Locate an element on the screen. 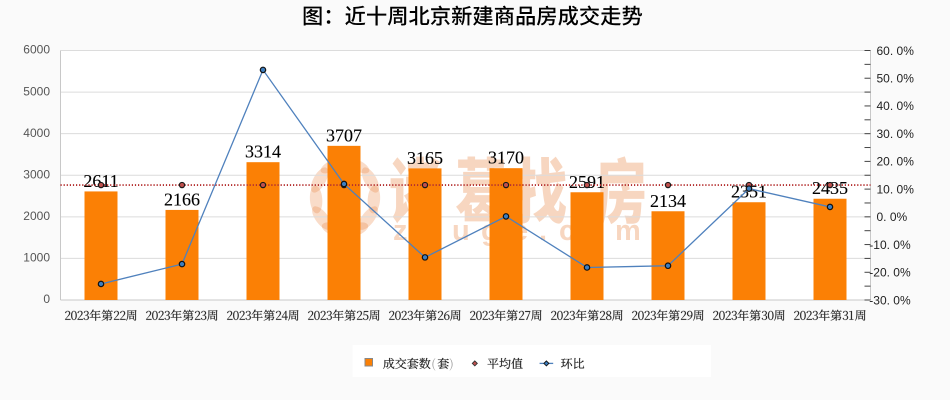 The height and width of the screenshot is (400, 950). svg-text: 0 is located at coordinates (46, 299).